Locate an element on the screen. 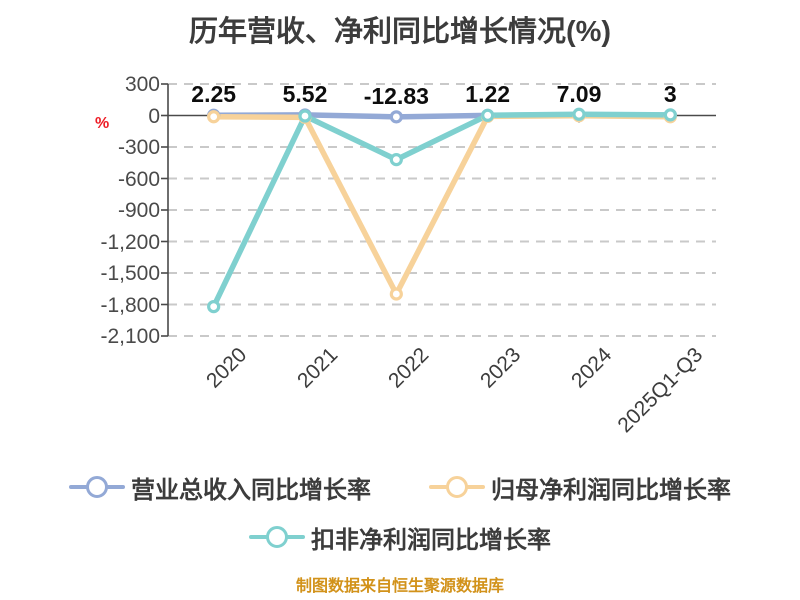  legend-item-deducted-profit: 扣非净利润同比增长率 is located at coordinates (400, 537).